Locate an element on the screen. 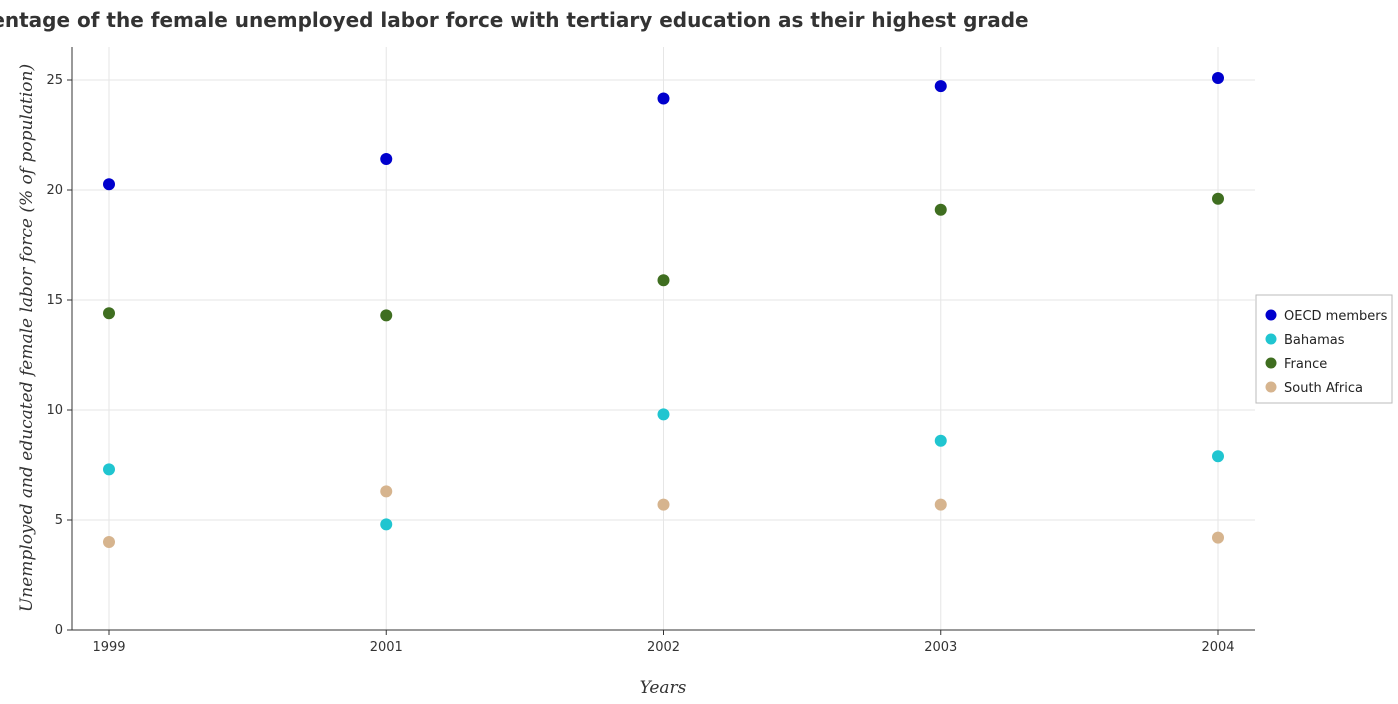 The width and height of the screenshot is (1398, 704). legend-marker-france is located at coordinates (1271, 363).